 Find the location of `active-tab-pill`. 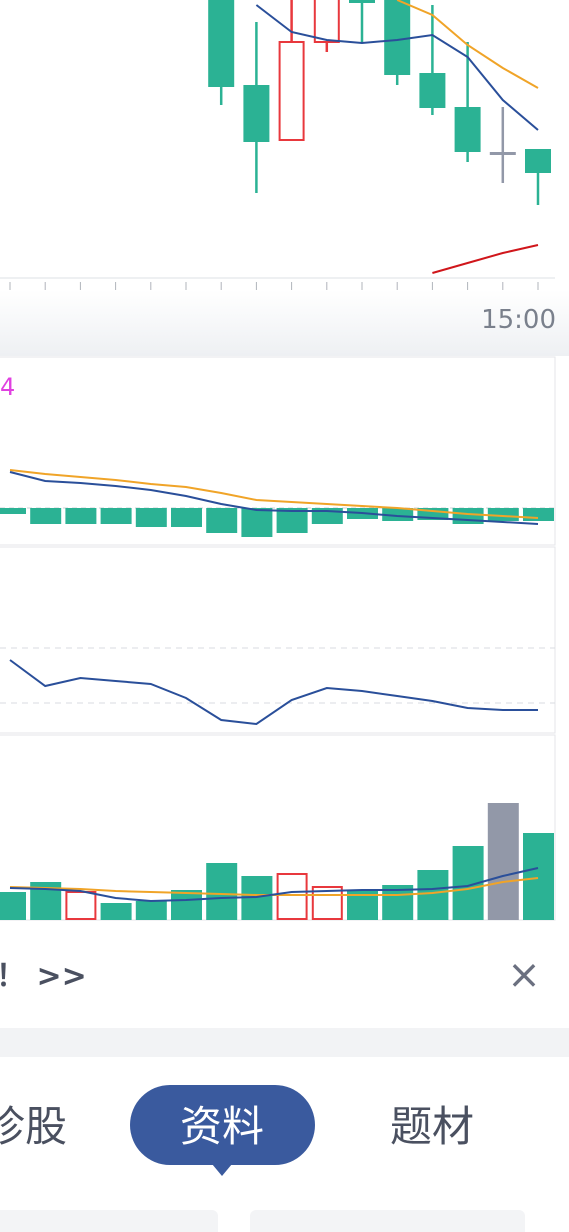

active-tab-pill is located at coordinates (222, 1125).